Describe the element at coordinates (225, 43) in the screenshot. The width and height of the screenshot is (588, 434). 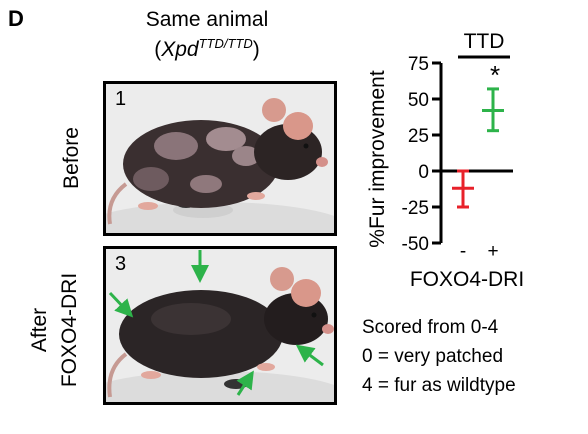
I see `genotype-superscript: TTD/TTD` at that location.